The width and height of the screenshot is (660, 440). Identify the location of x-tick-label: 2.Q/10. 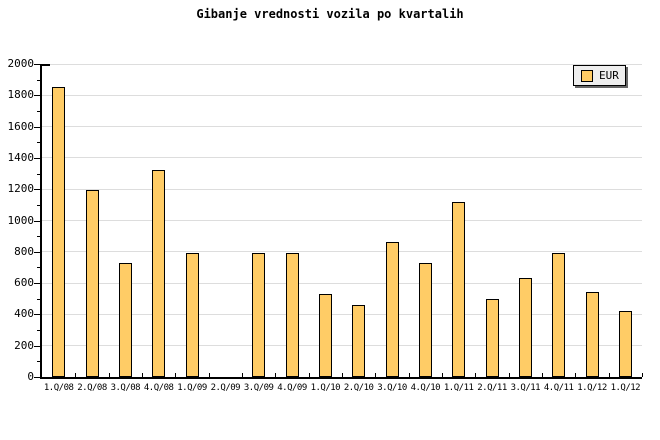
(358, 388).